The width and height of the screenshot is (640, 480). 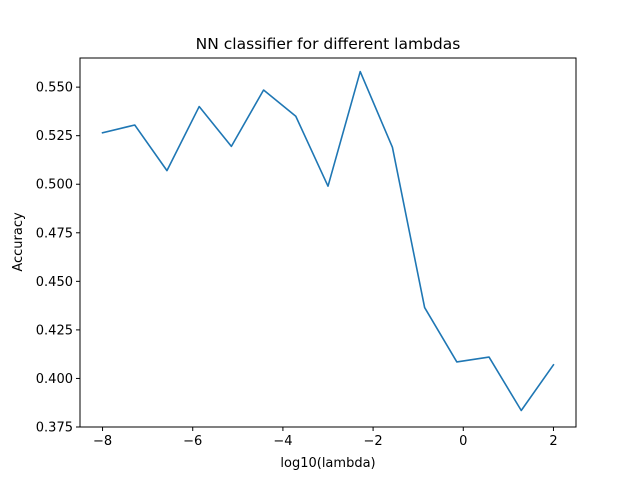 I want to click on x-tick-label: 2, so click(x=553, y=441).